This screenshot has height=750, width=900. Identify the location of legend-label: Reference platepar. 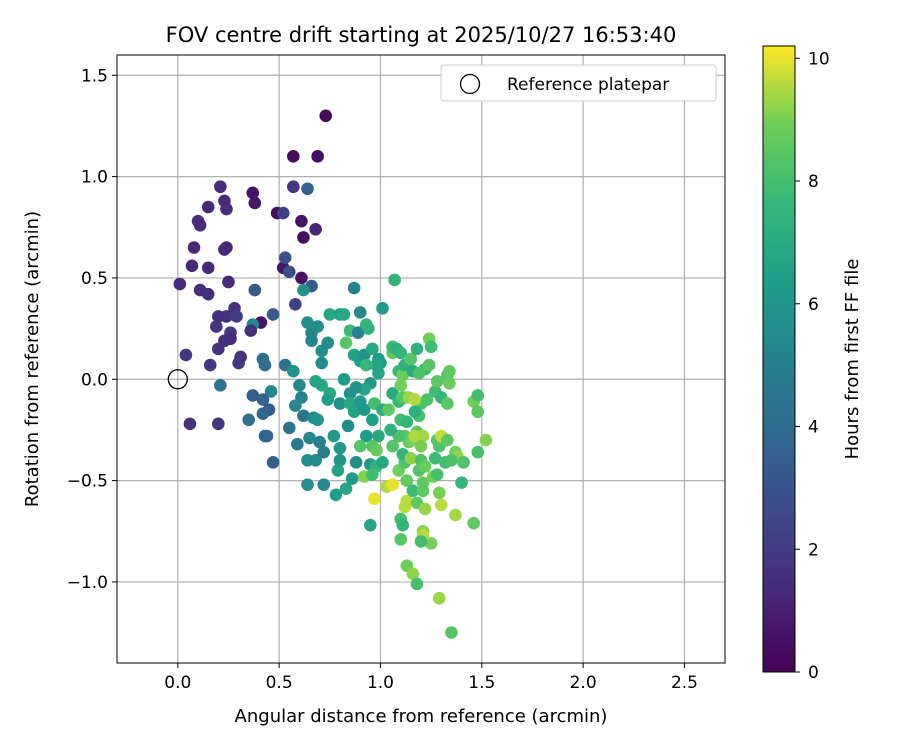
(588, 85).